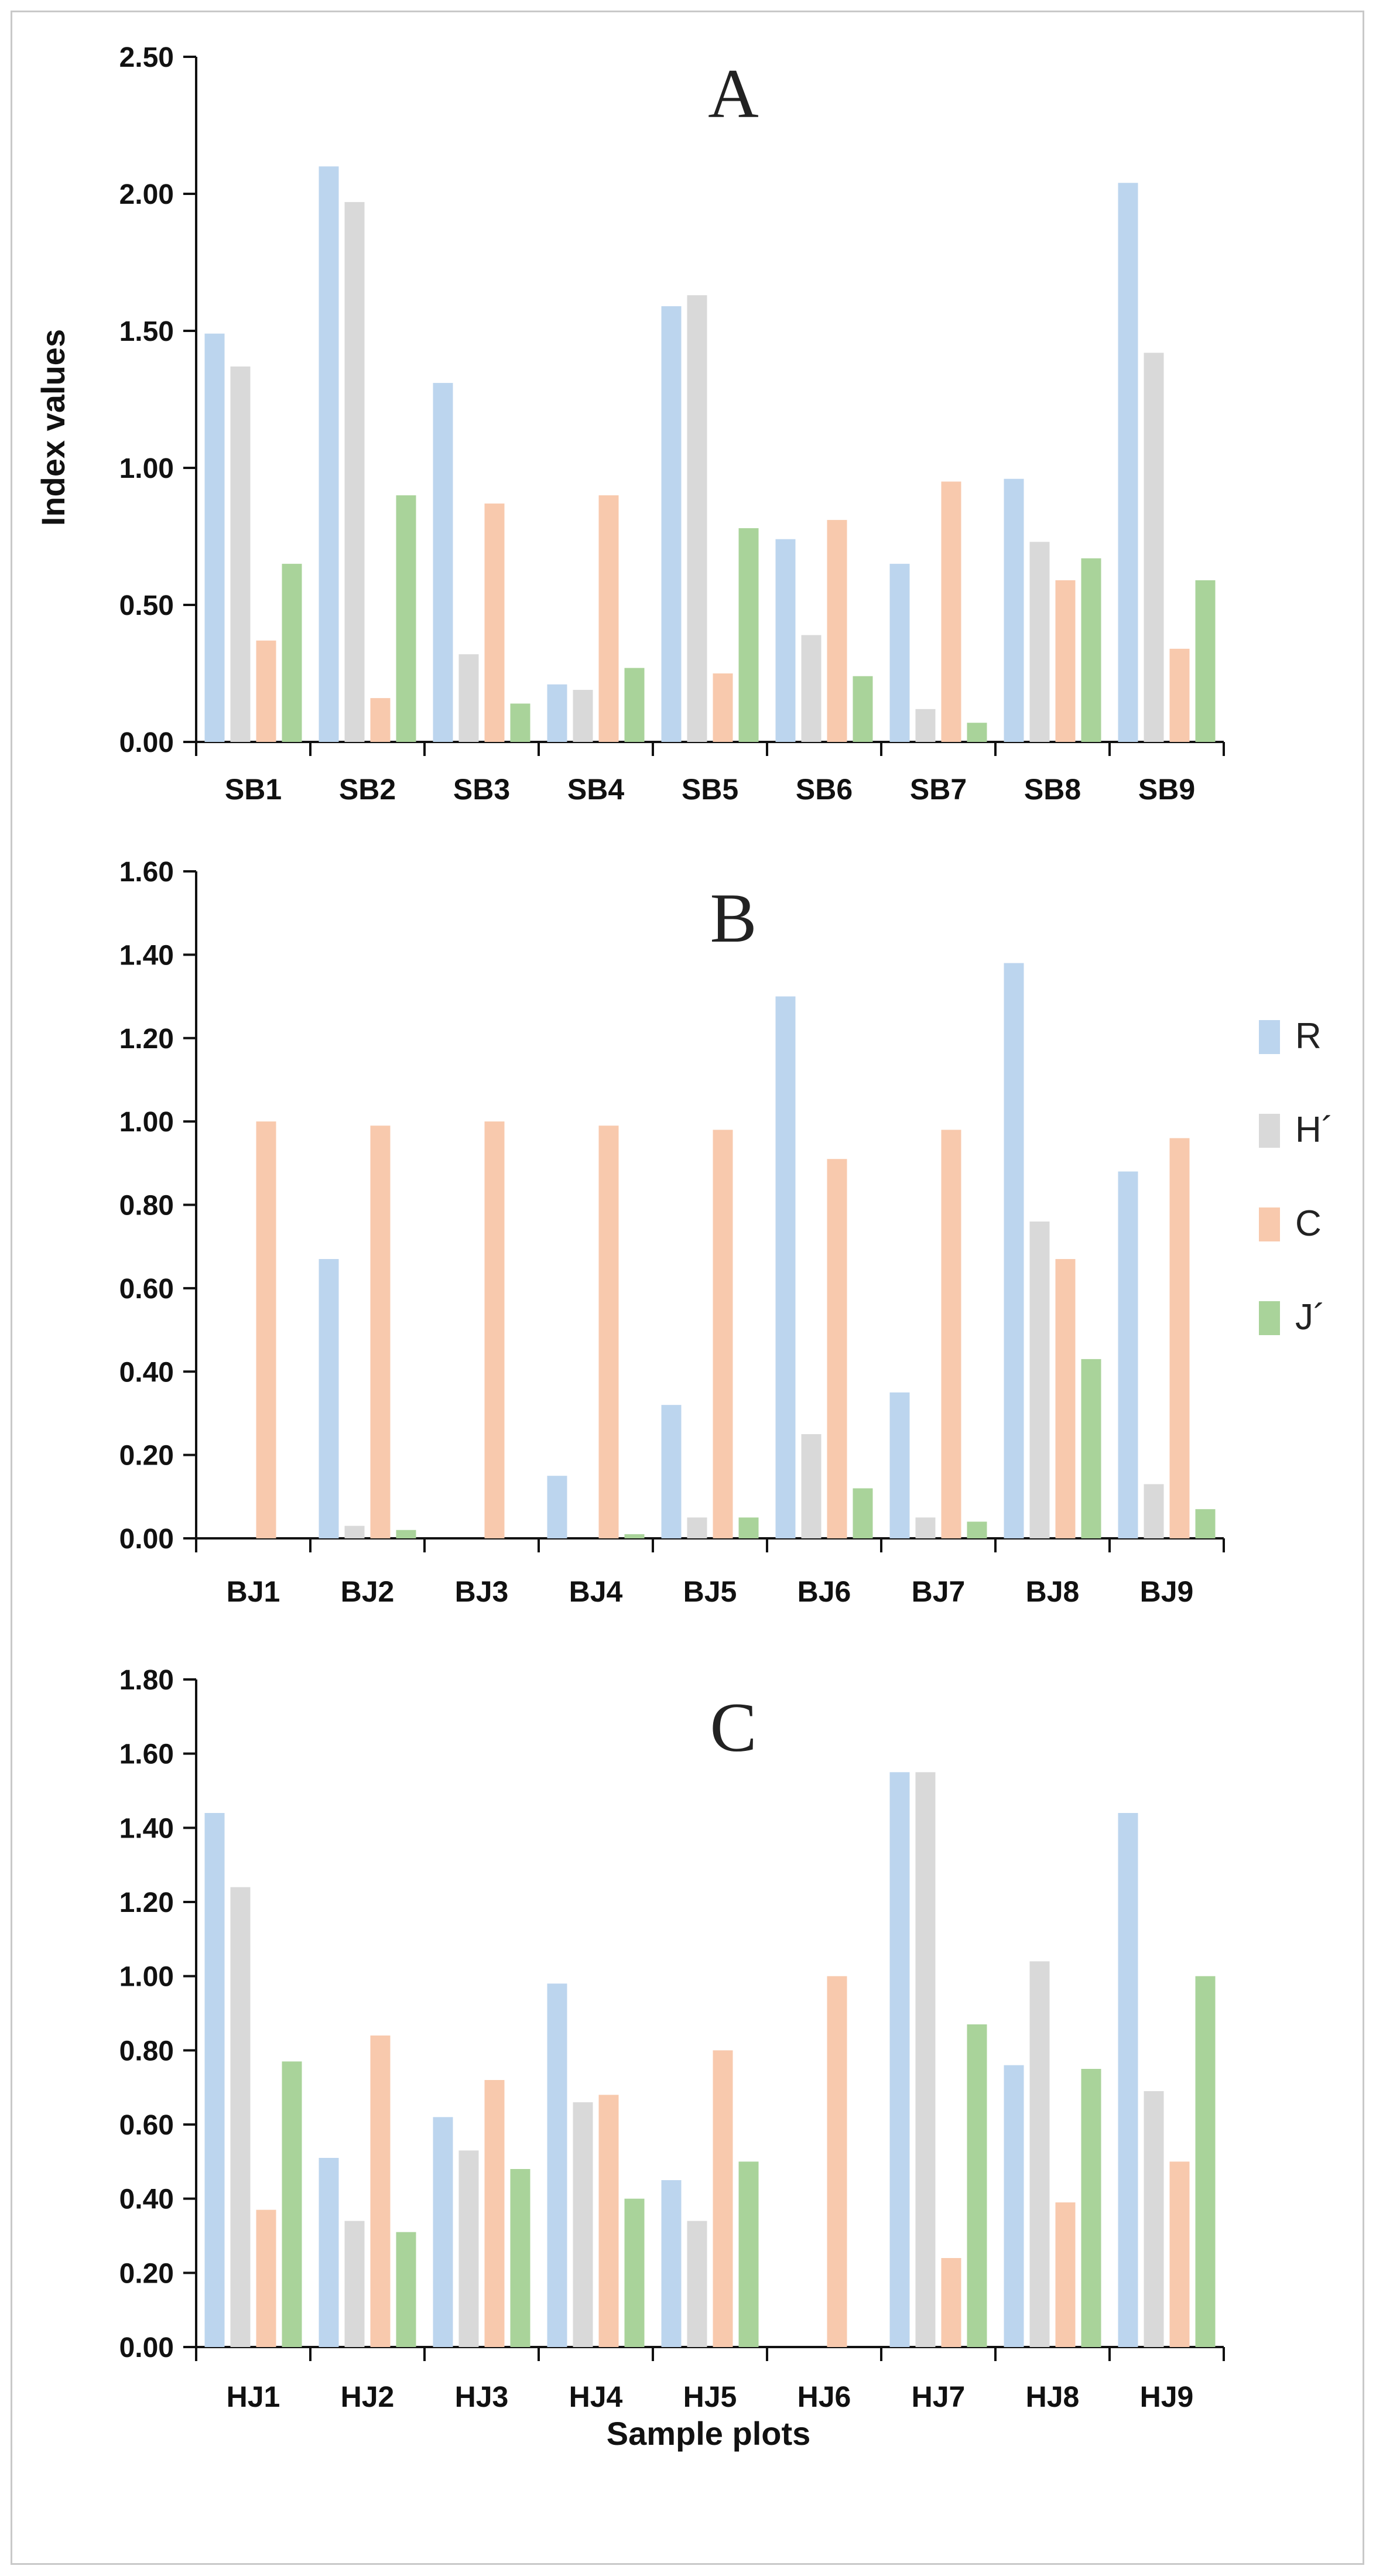  Describe the element at coordinates (481, 789) in the screenshot. I see `x-tick-label: SB3` at that location.